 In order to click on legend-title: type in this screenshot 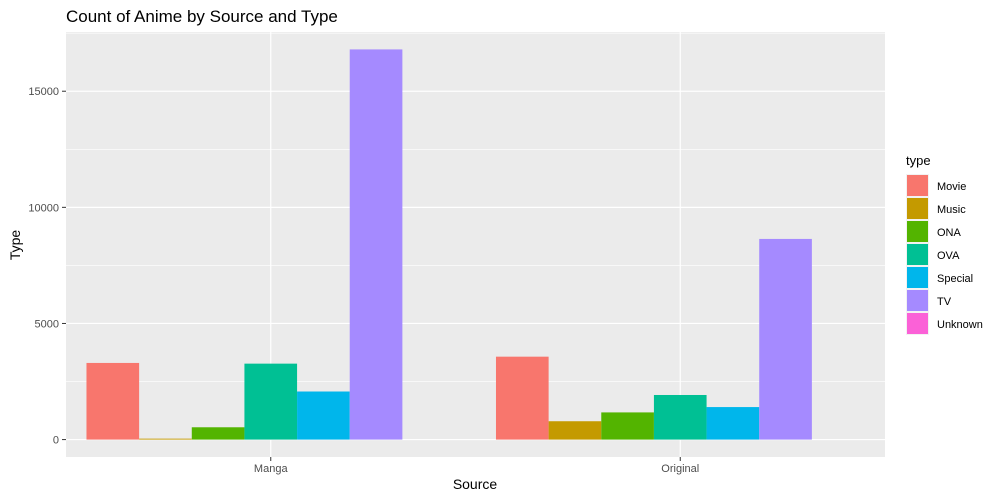, I will do `click(918, 160)`.